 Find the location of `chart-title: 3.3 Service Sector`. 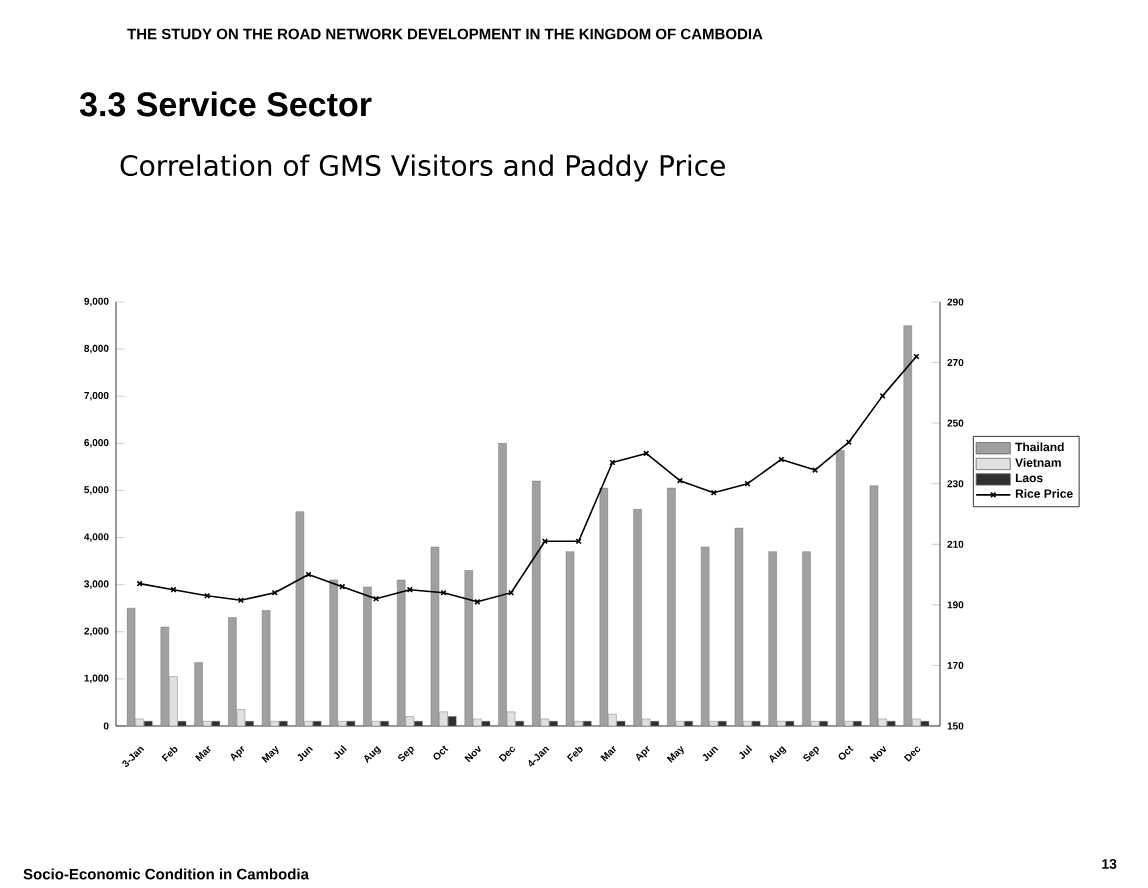

chart-title: 3.3 Service Sector is located at coordinates (225, 104).